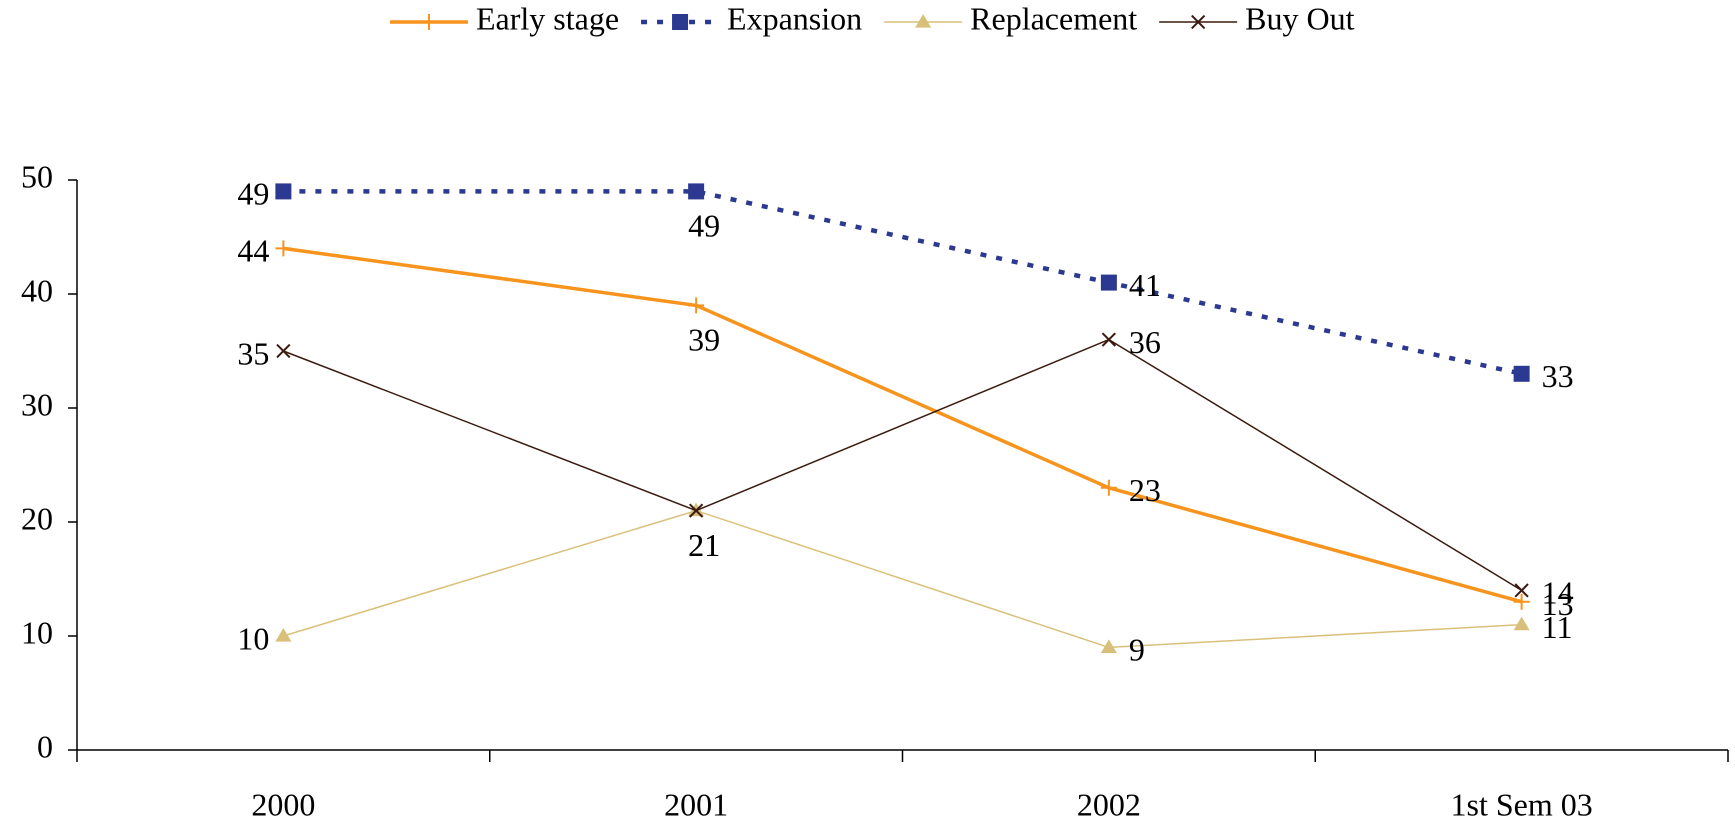 The height and width of the screenshot is (828, 1735). What do you see at coordinates (1145, 342) in the screenshot?
I see `data-label: 36` at bounding box center [1145, 342].